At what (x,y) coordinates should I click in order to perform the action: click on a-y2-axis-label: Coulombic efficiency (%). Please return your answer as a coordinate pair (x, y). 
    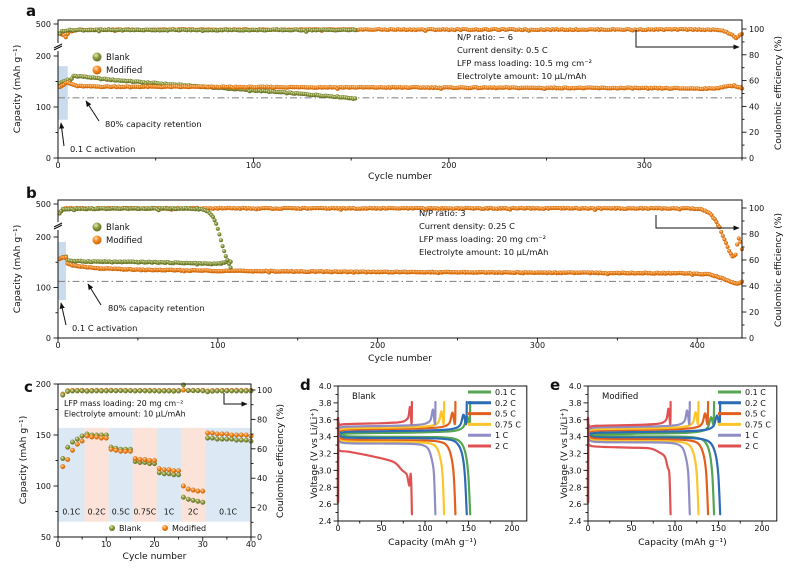
    Looking at the image, I should click on (778, 93).